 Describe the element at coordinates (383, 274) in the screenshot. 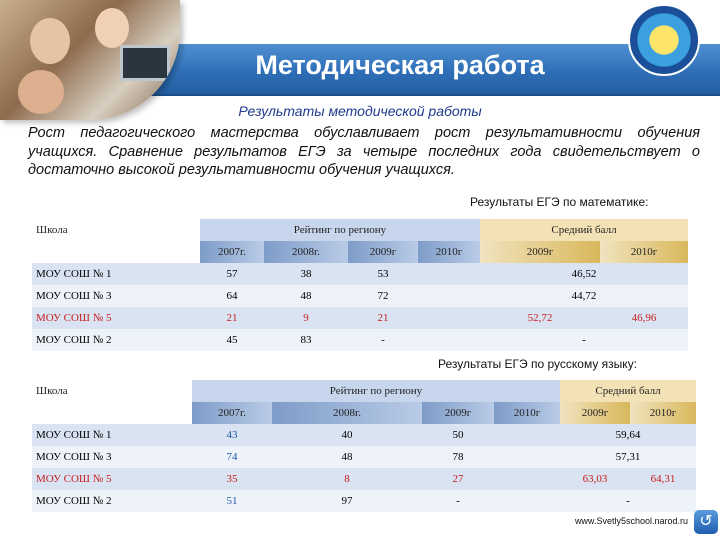

I see `value-cell: 53` at that location.